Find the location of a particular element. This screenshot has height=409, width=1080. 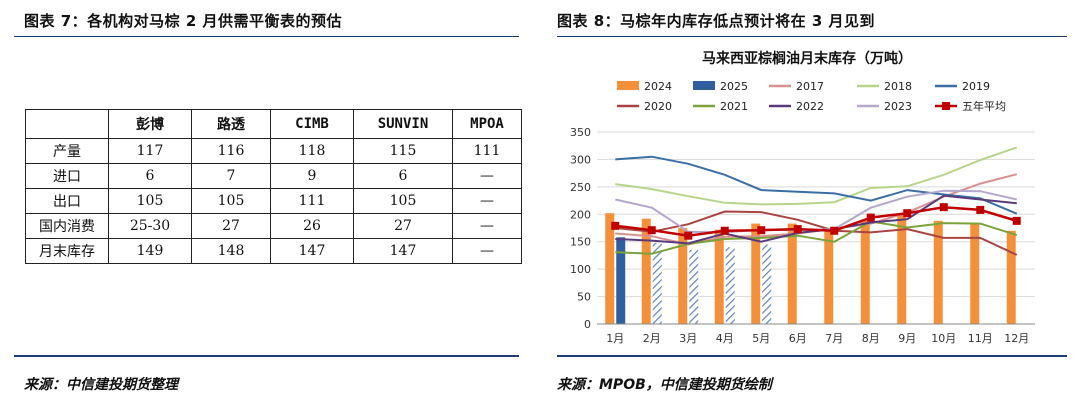

chart-lines is located at coordinates (816, 201).